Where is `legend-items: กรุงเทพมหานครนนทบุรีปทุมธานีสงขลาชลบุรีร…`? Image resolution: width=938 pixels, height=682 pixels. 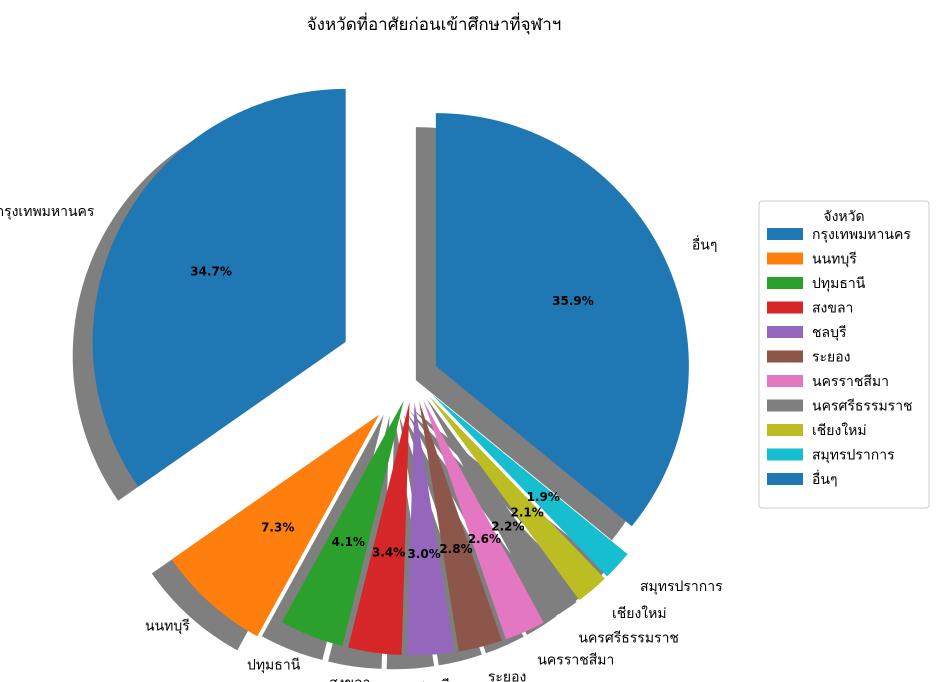
legend-items: กรุงเทพมหานครนนทบุรีปทุมธานีสงขลาชลบุรีร… is located at coordinates (840, 357).